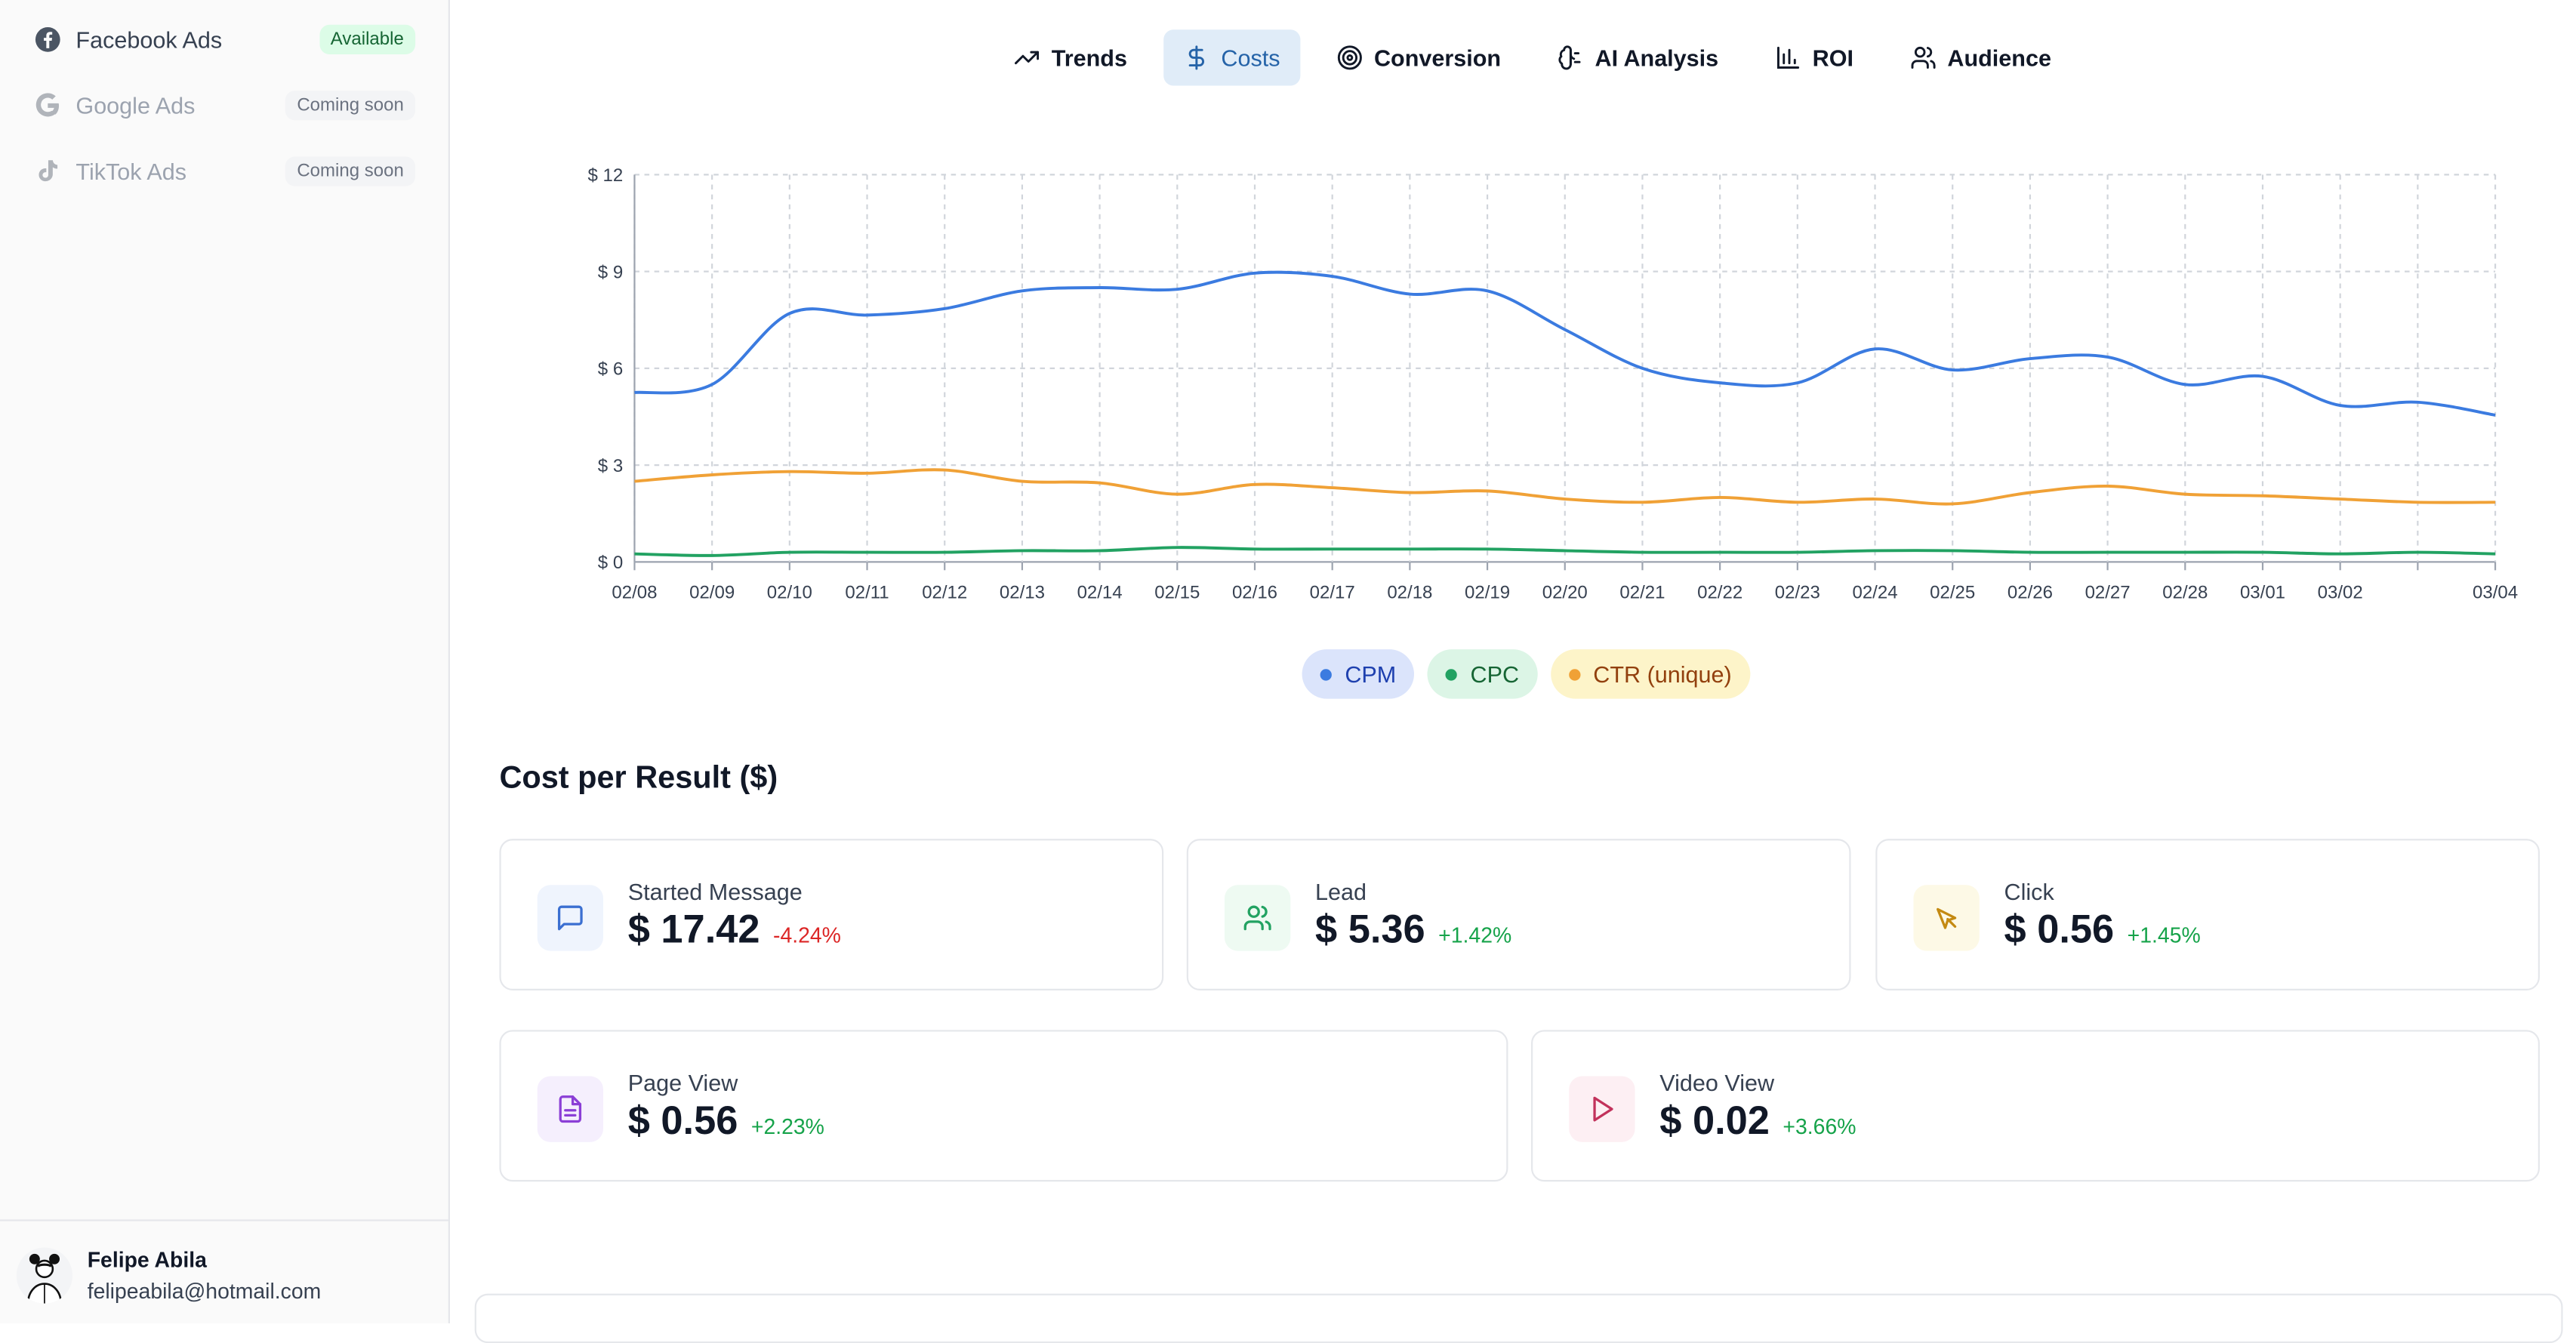  What do you see at coordinates (682, 1121) in the screenshot?
I see `metric-value: $ 0.56` at bounding box center [682, 1121].